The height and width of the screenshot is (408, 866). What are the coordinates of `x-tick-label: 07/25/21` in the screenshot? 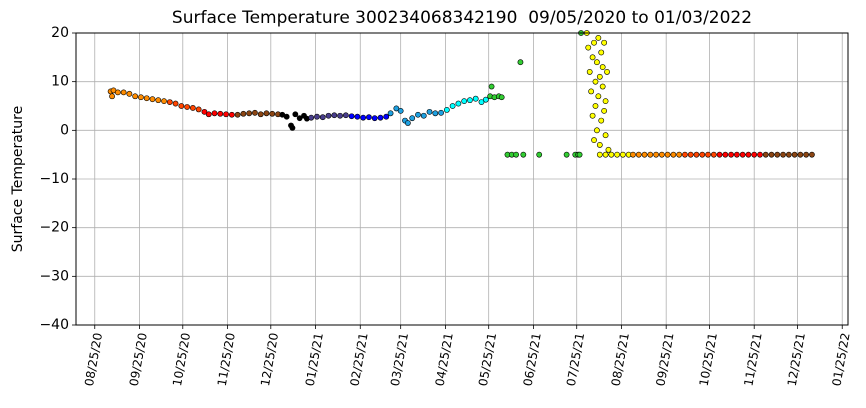 It's located at (575, 360).